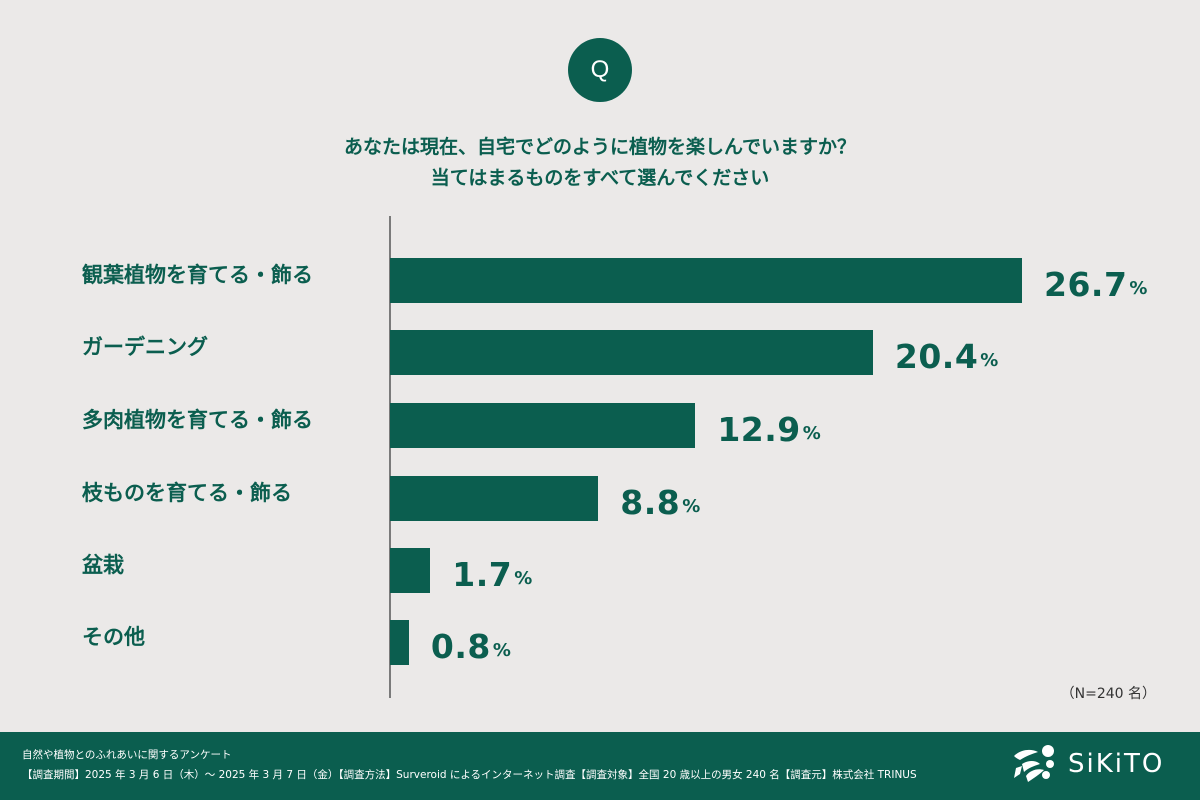  What do you see at coordinates (187, 493) in the screenshot?
I see `category-label: 枝ものを育てる・飾る` at bounding box center [187, 493].